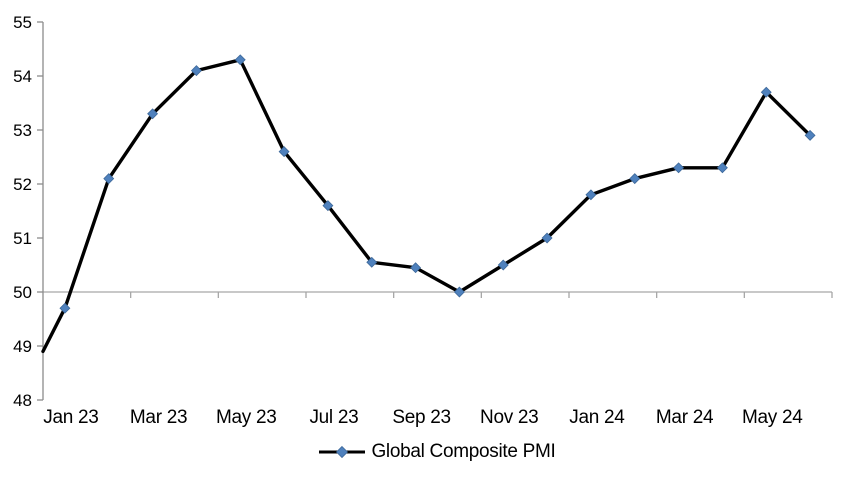 The image size is (852, 481). Describe the element at coordinates (685, 417) in the screenshot. I see `x-axis-tick-label: Mar 24` at that location.